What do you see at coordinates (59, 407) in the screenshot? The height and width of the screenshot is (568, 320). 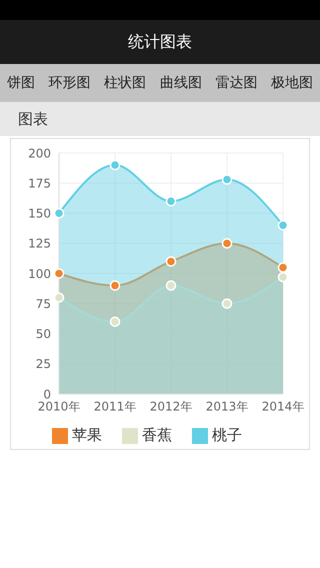 I see `x-tick-label: 2010年` at bounding box center [59, 407].